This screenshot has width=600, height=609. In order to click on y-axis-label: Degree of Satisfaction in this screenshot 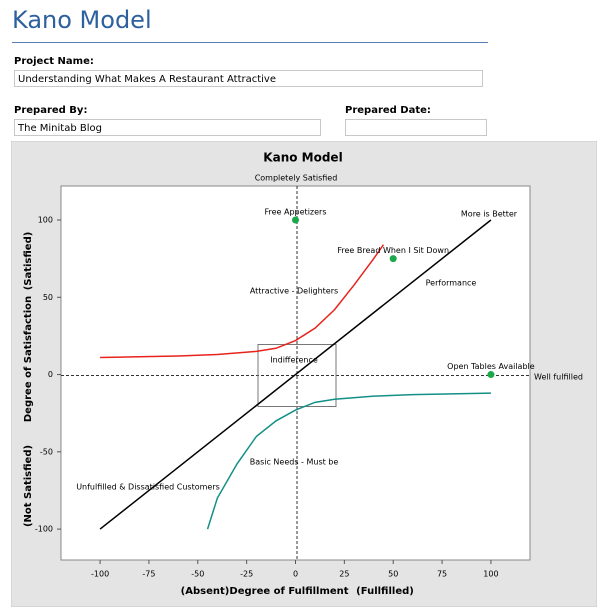, I will do `click(28, 359)`.